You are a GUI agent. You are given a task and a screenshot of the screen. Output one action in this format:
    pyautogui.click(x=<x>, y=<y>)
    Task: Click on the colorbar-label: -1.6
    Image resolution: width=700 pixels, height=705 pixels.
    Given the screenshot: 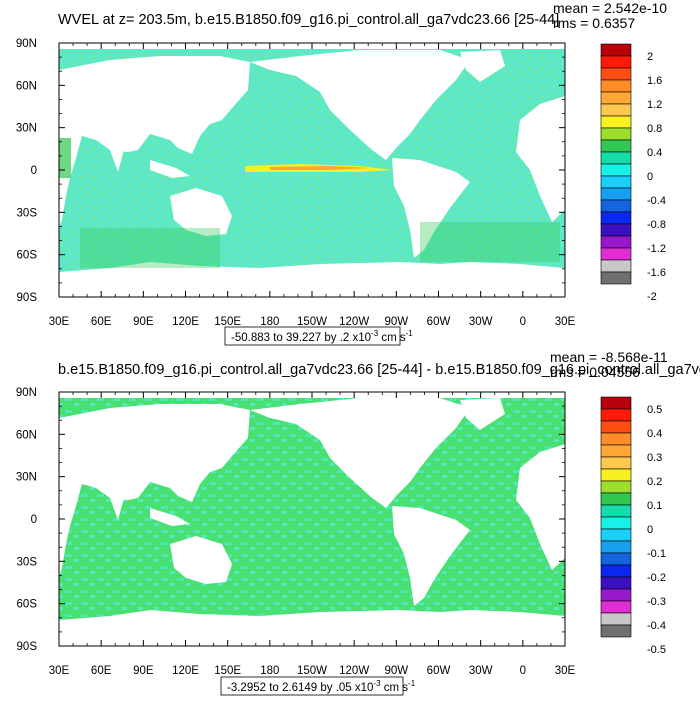 What is the action you would take?
    pyautogui.click(x=656, y=273)
    